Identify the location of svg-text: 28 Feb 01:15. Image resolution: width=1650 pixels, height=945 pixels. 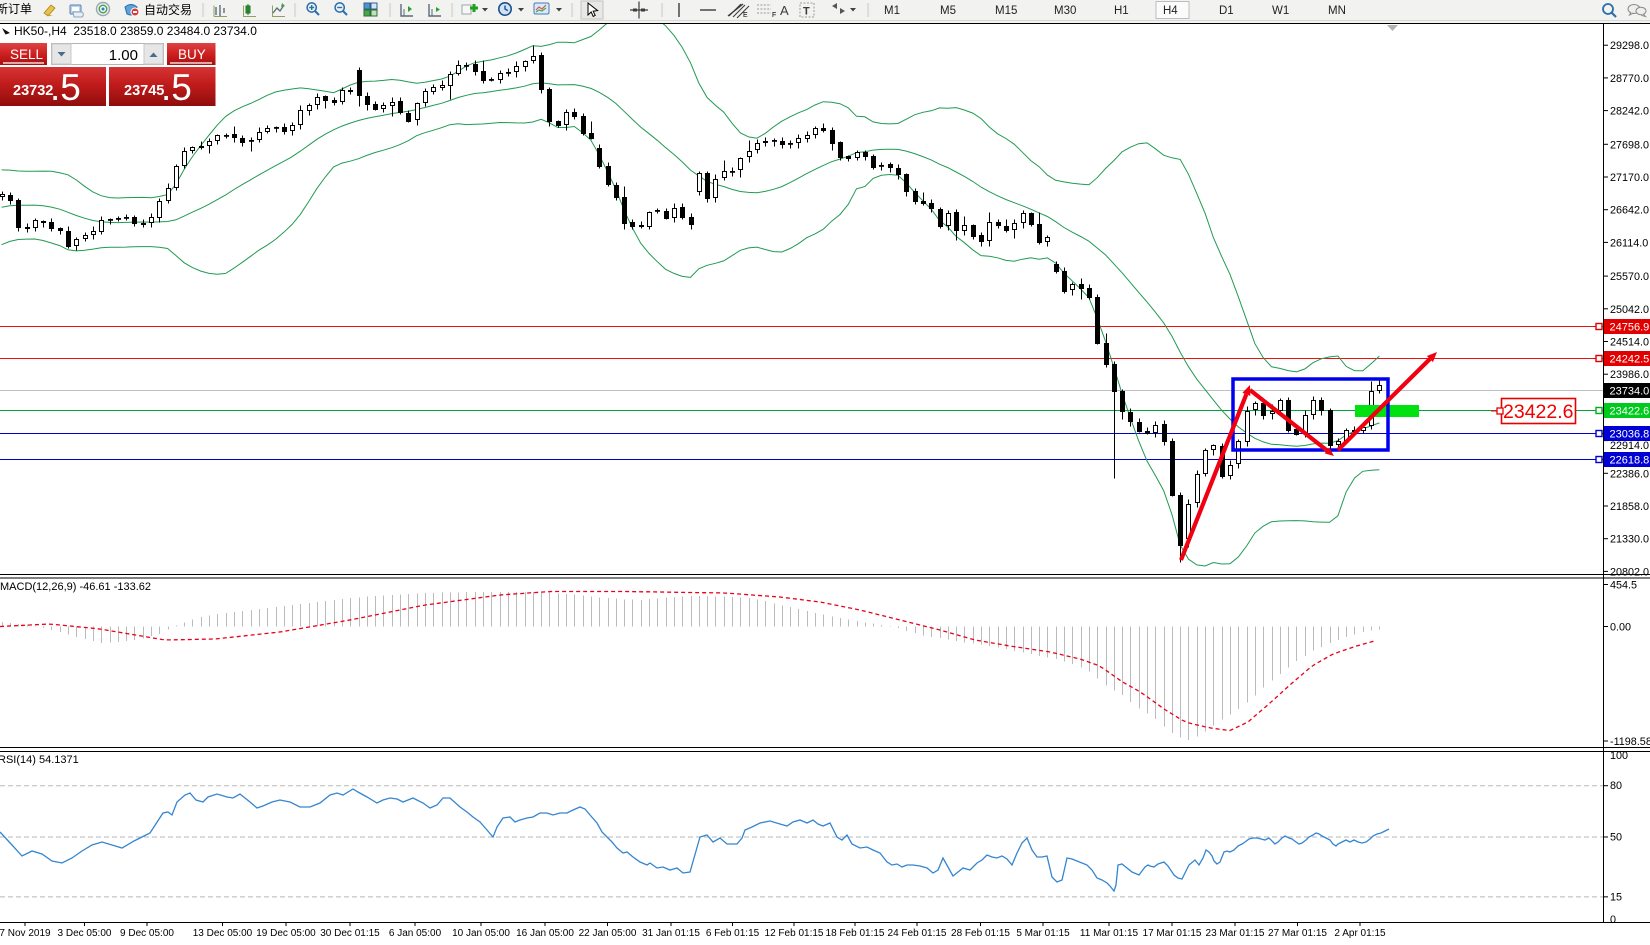
(980, 933).